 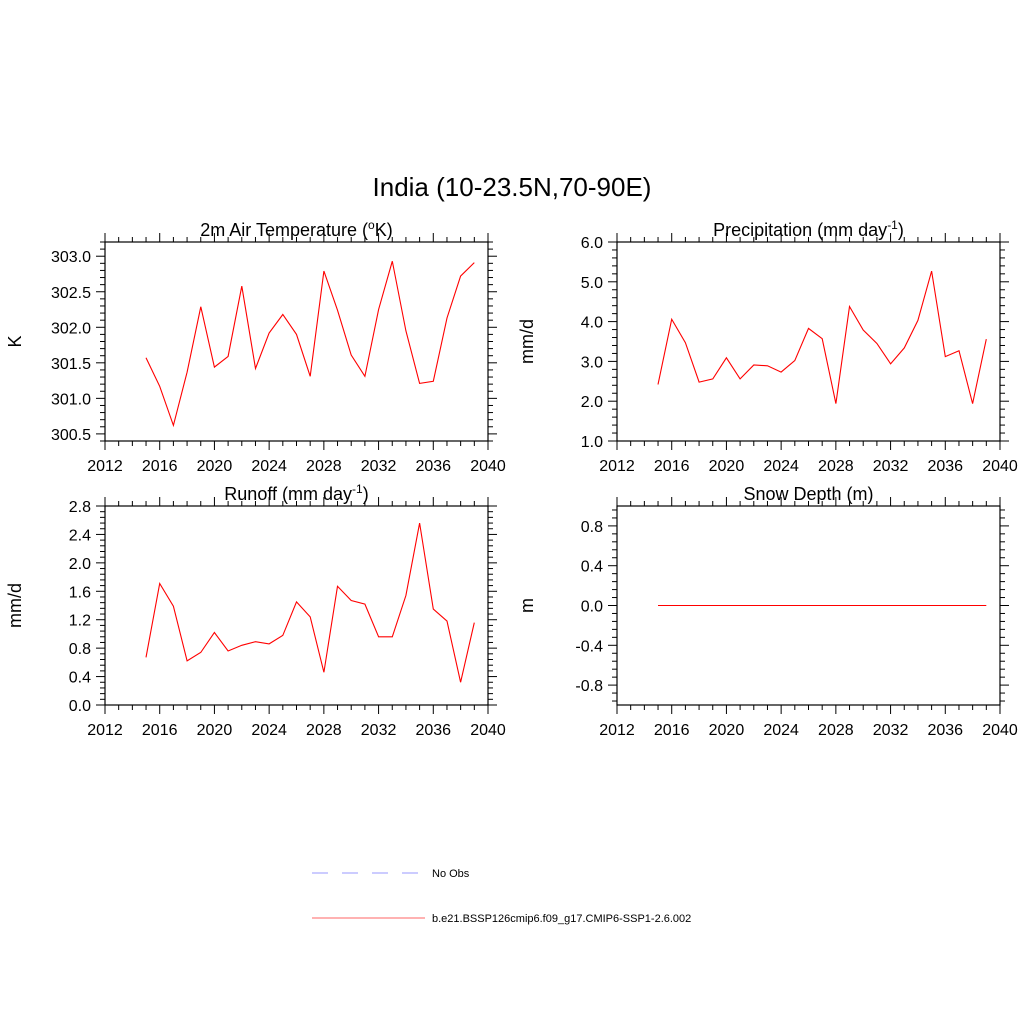 I want to click on y-tick-label: 2.8, so click(x=80, y=507).